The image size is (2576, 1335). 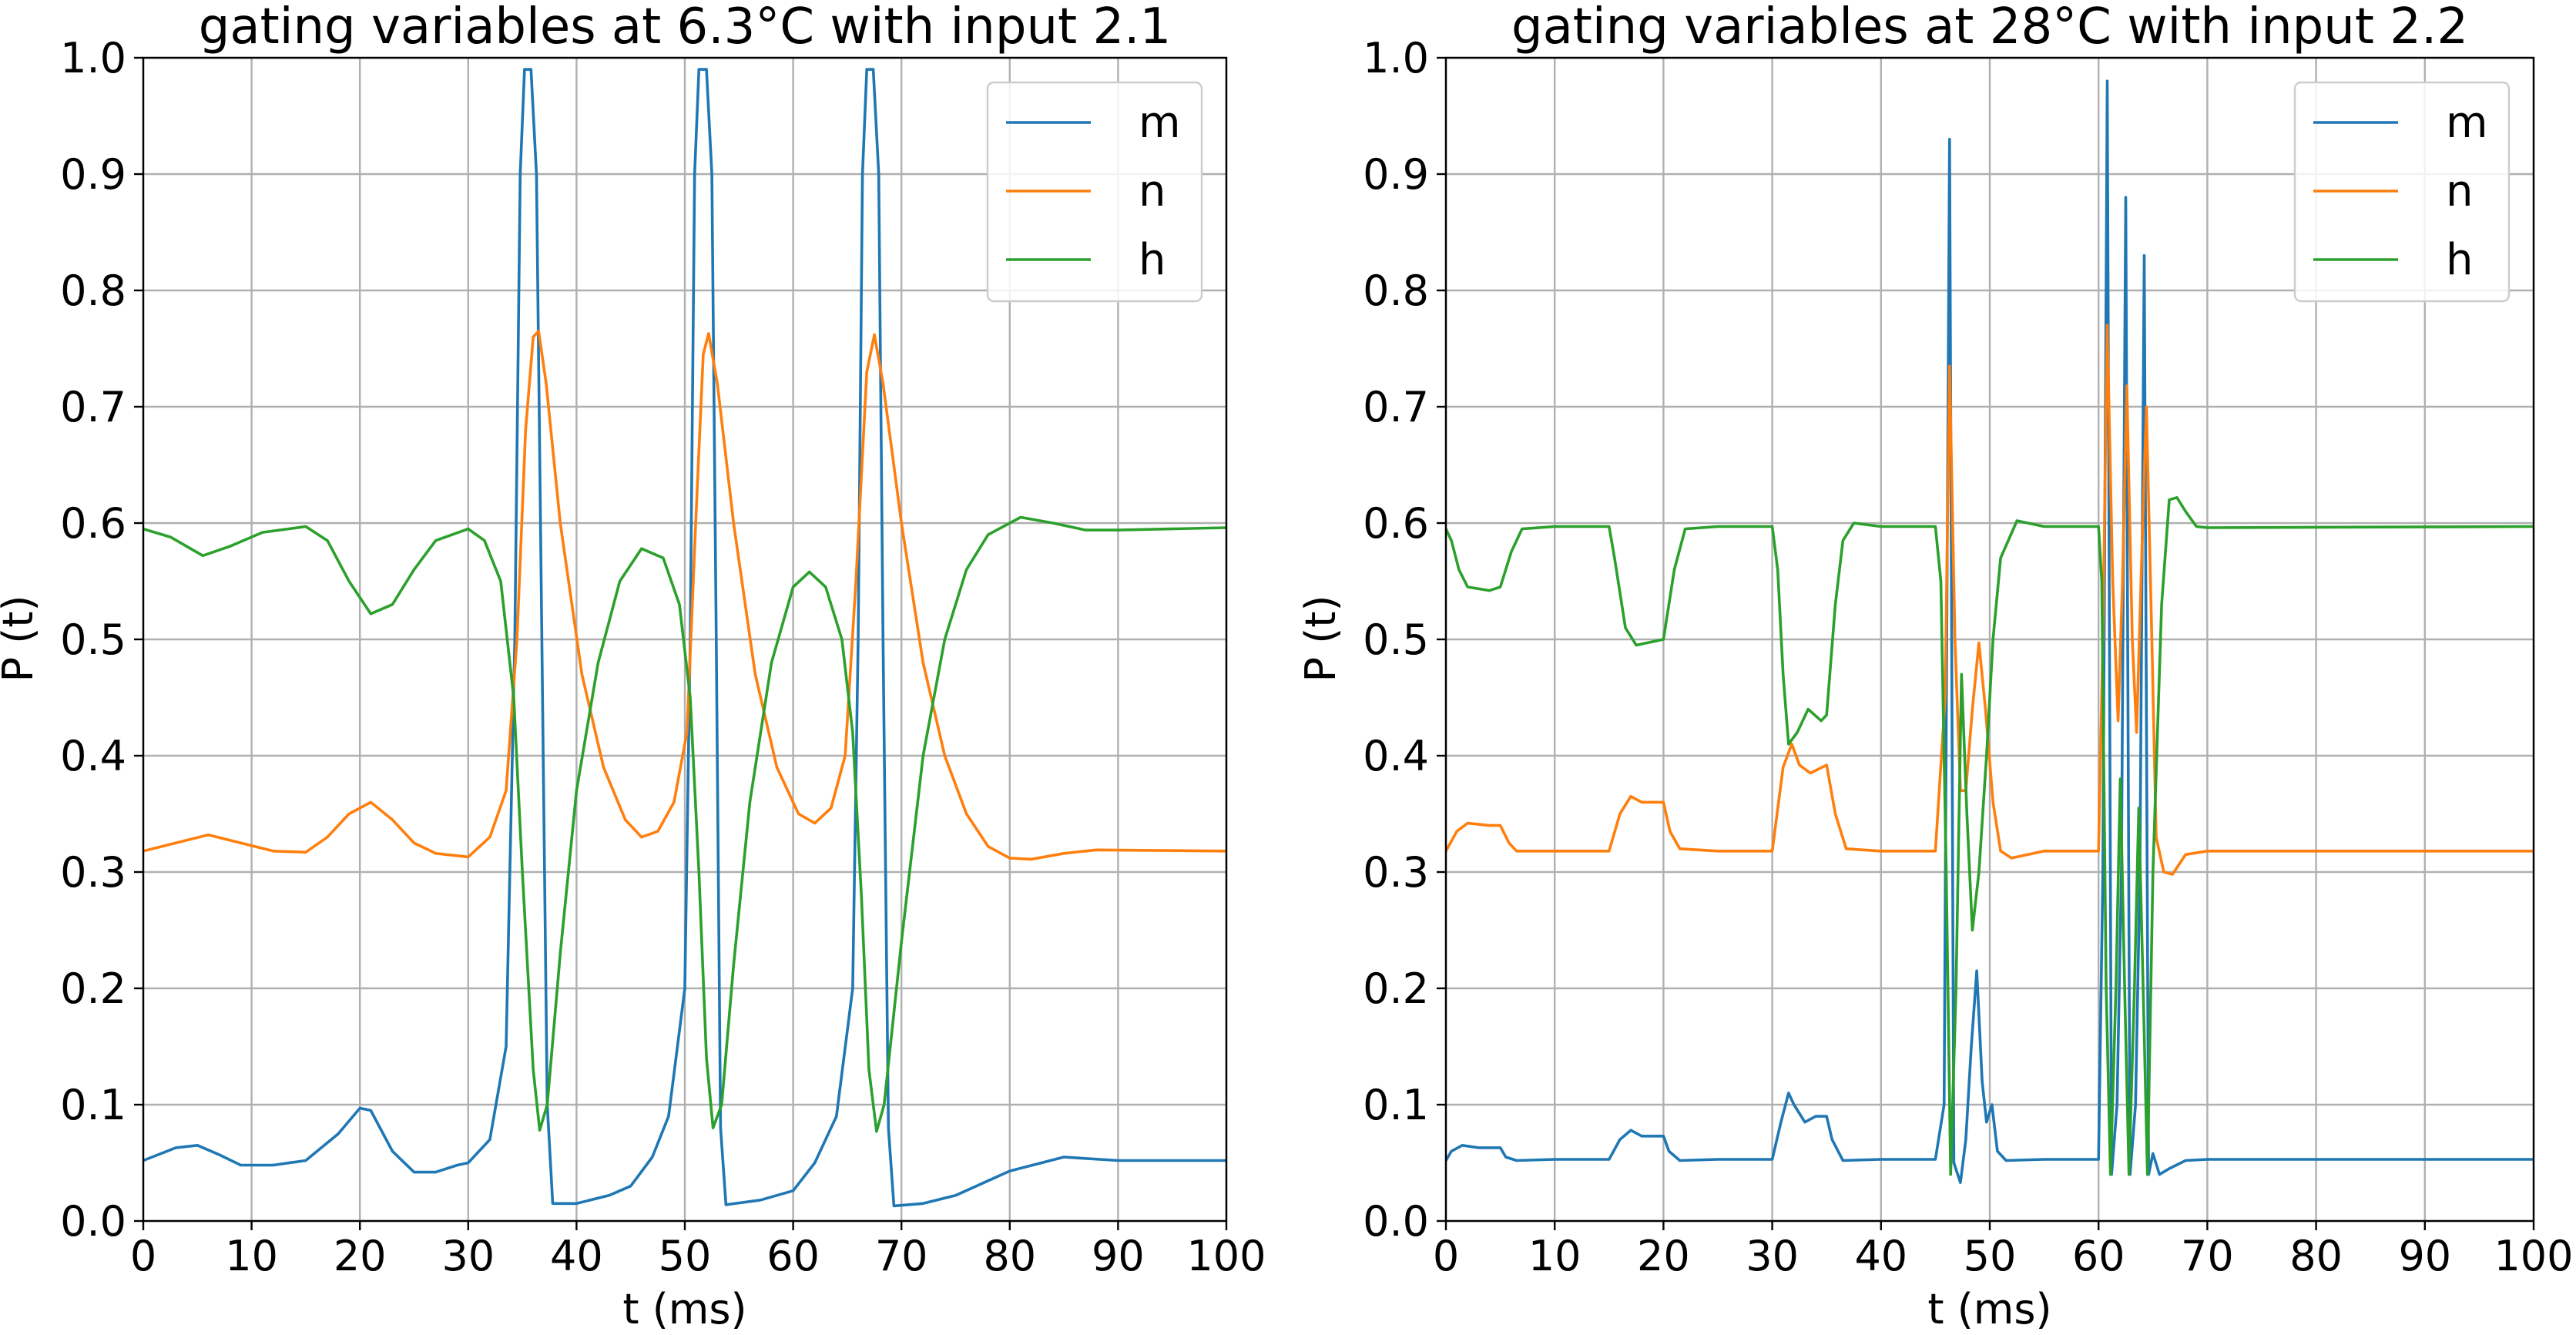 What do you see at coordinates (93, 873) in the screenshot?
I see `left-y-tick-label-3: 0.3` at bounding box center [93, 873].